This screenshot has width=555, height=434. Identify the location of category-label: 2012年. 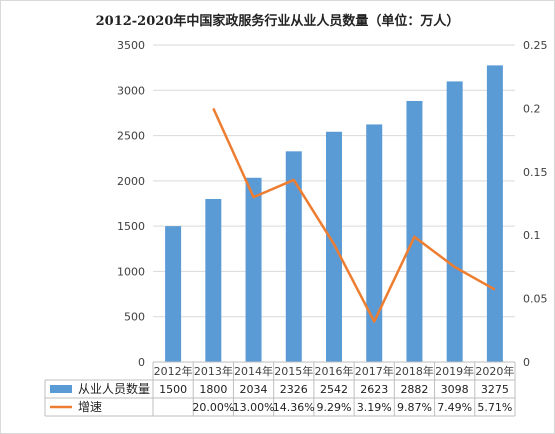
(173, 371).